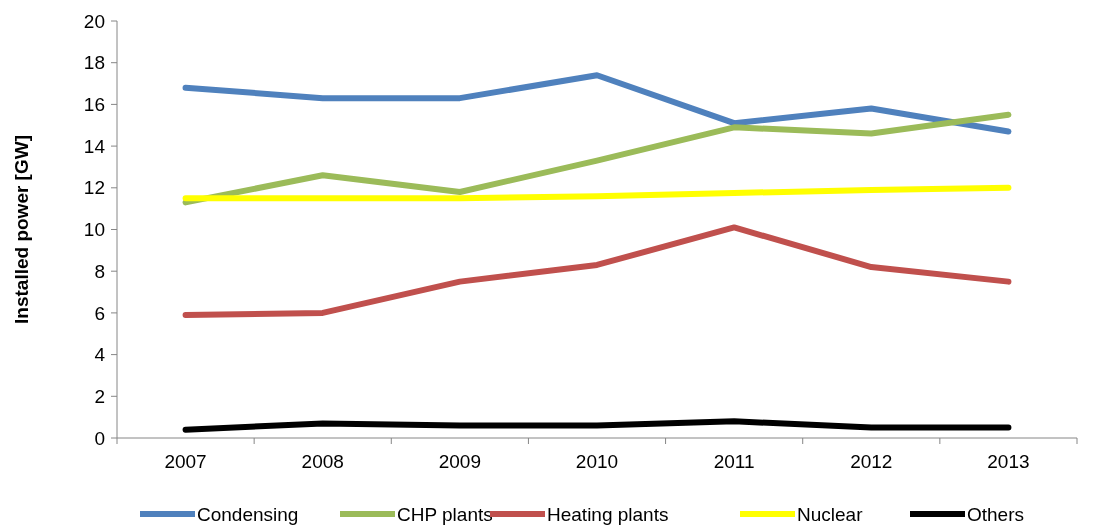 The width and height of the screenshot is (1093, 527). What do you see at coordinates (94, 188) in the screenshot?
I see `y-tick-label: 12` at bounding box center [94, 188].